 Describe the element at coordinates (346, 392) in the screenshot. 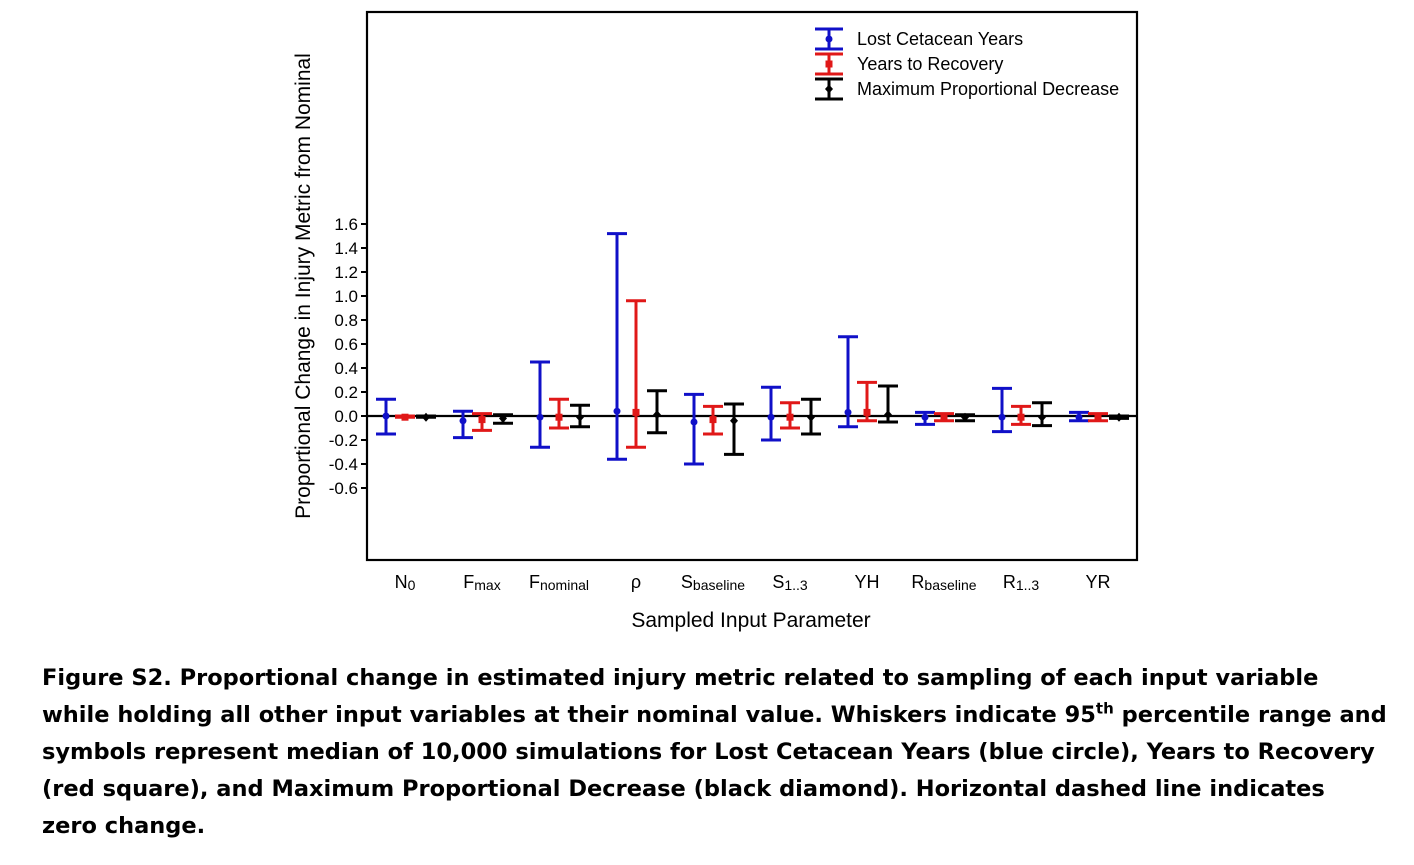

I see `y-tick-label: 0.2` at that location.